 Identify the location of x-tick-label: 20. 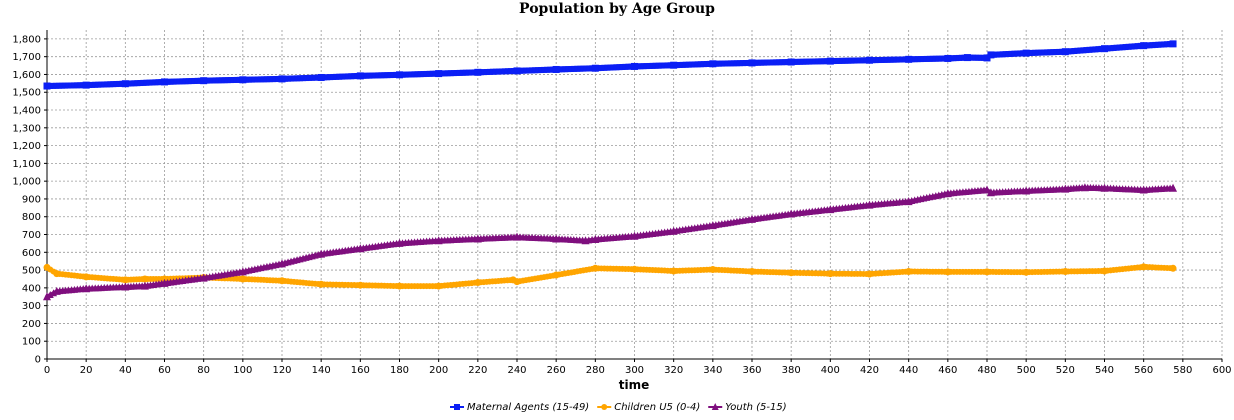
(86, 370).